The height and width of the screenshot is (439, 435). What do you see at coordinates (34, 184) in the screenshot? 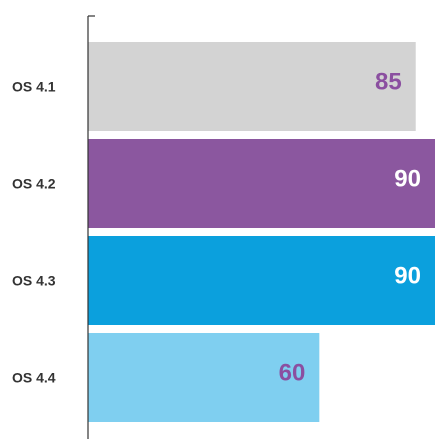
I see `category-label: OS 4.2` at bounding box center [34, 184].